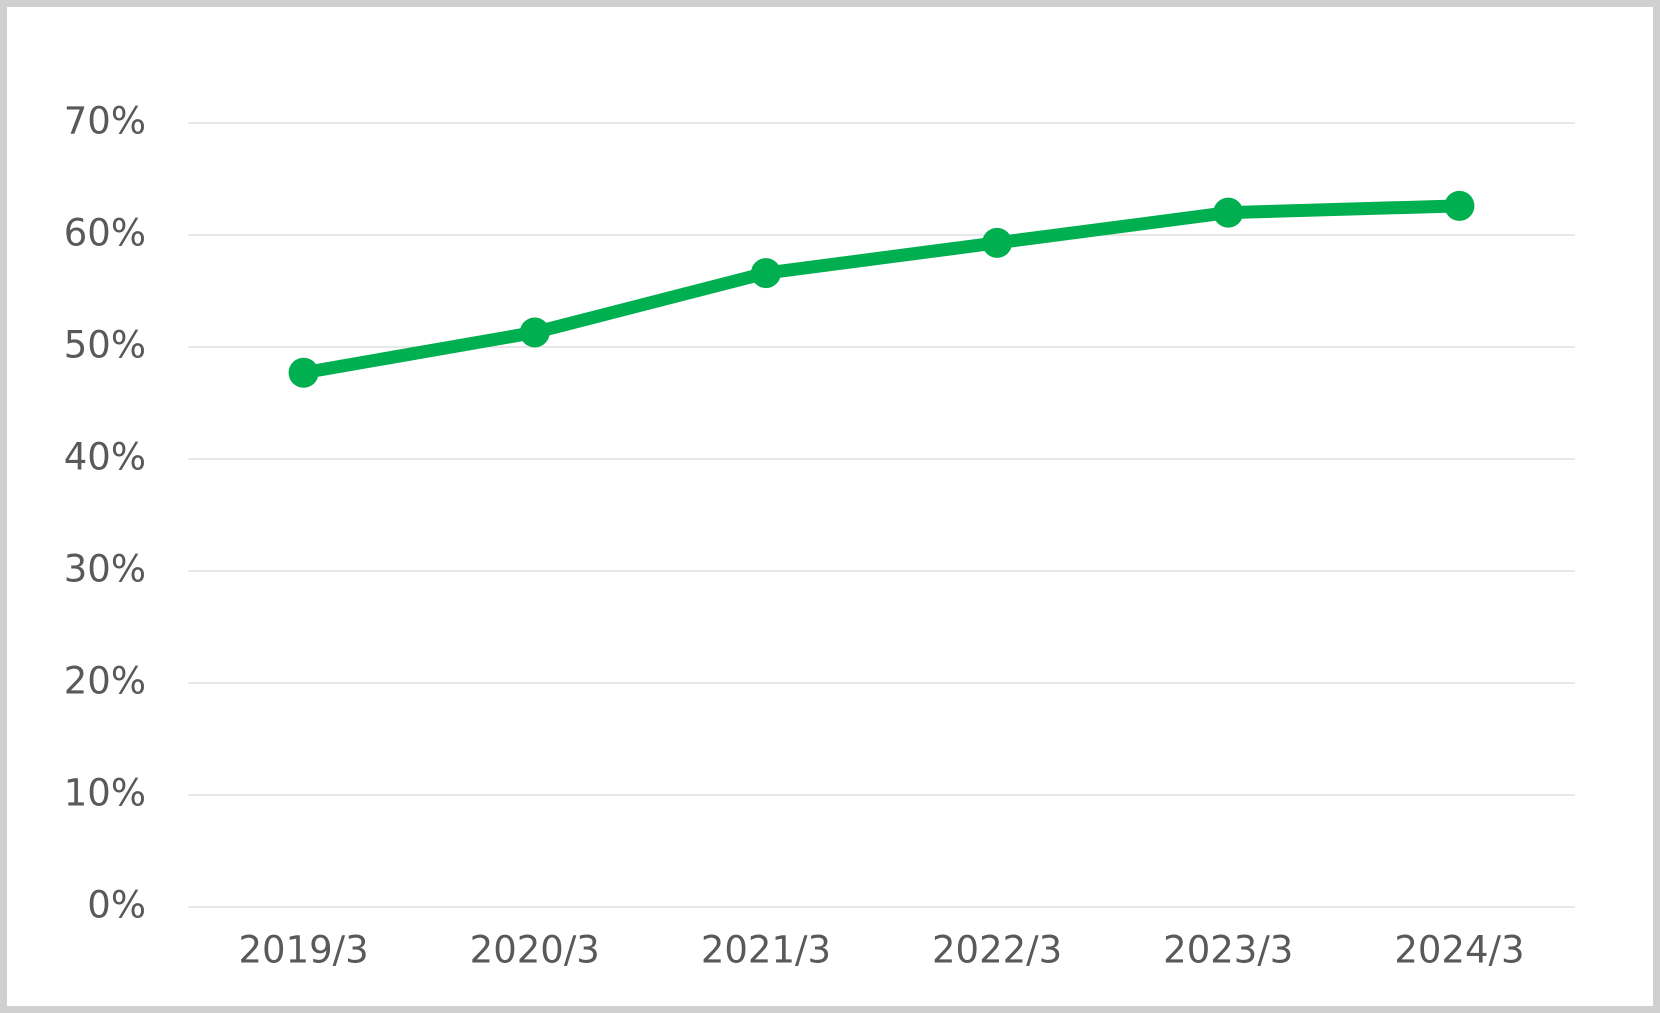 The width and height of the screenshot is (1660, 1013). What do you see at coordinates (105, 793) in the screenshot?
I see `y-tick-label: 10%` at bounding box center [105, 793].